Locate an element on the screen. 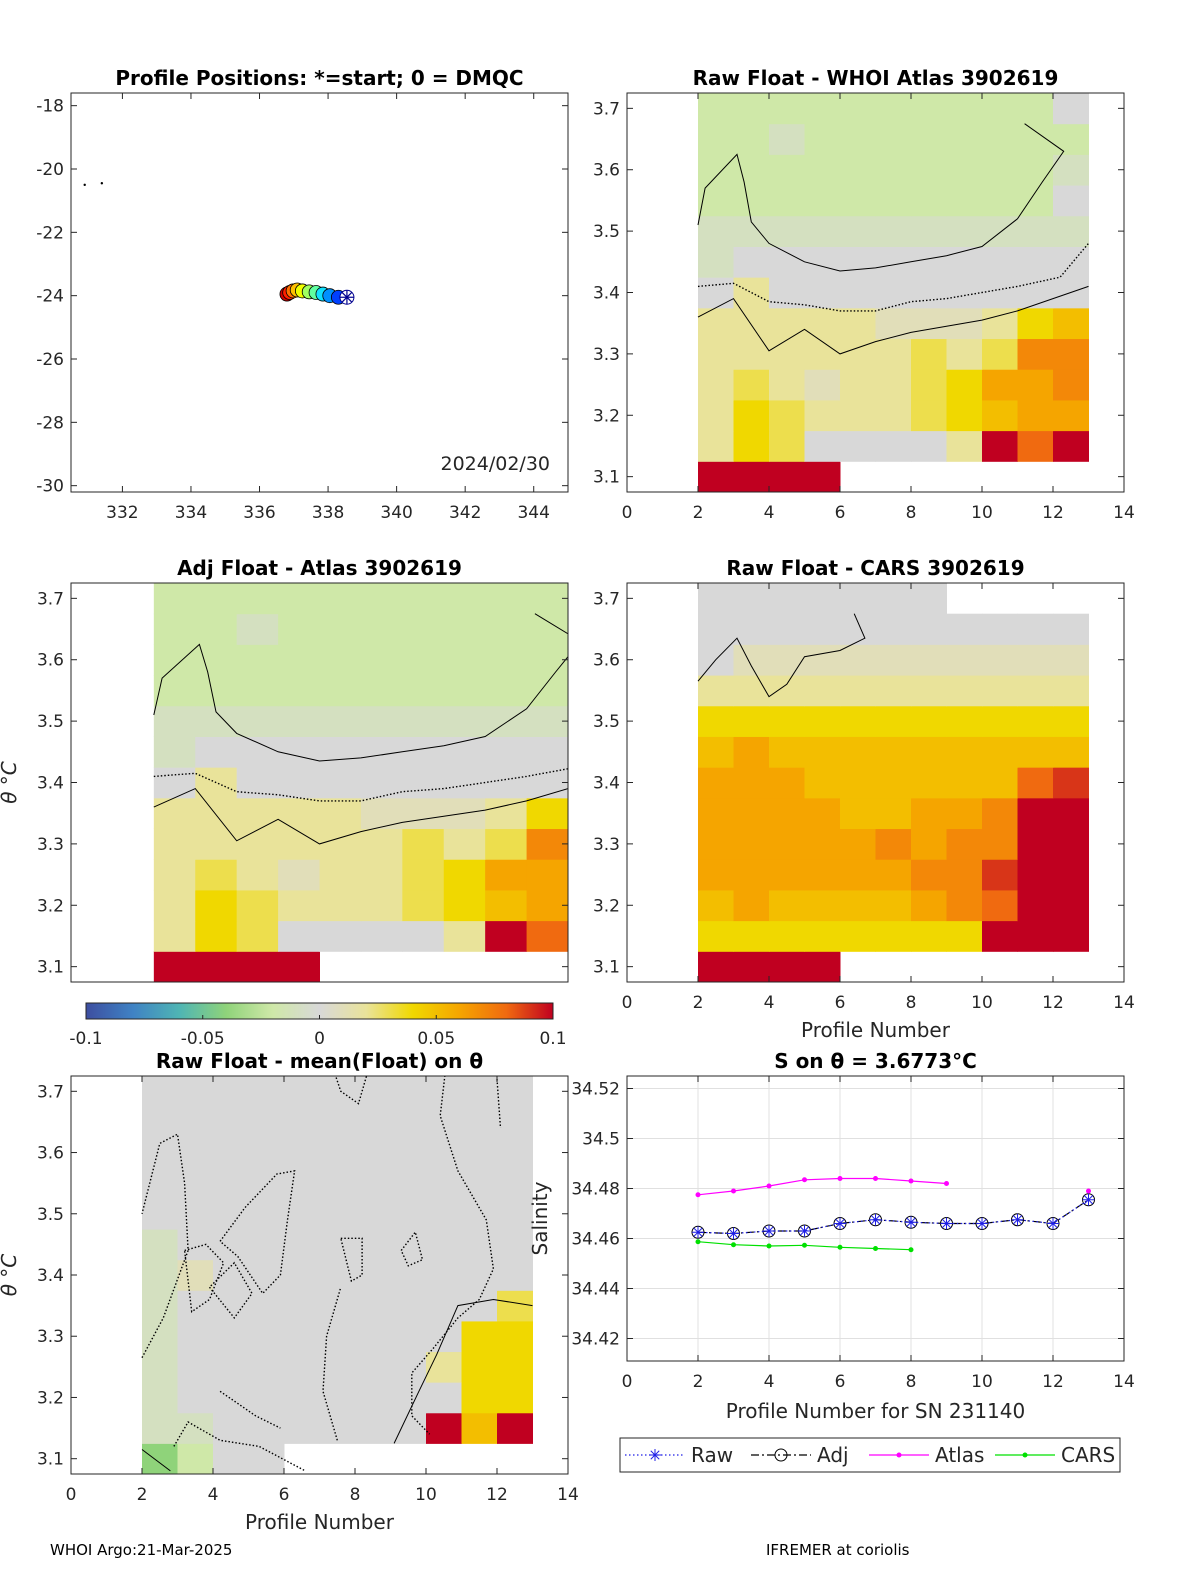 The height and width of the screenshot is (1575, 1200). heatmap-cells is located at coordinates (360, 782).